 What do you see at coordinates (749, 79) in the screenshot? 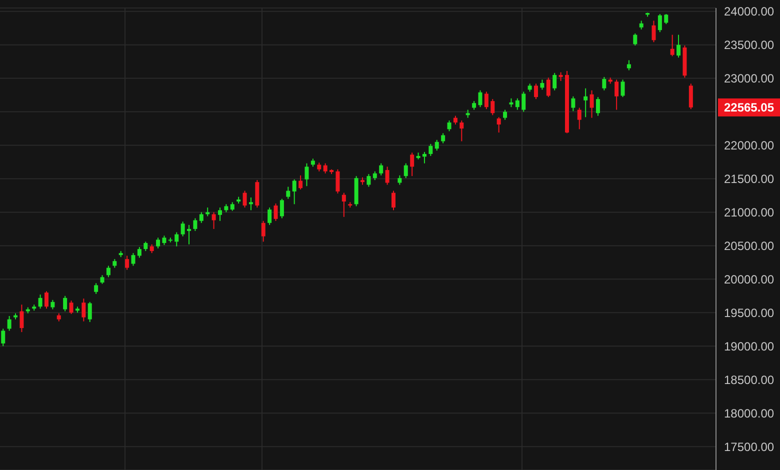
I see `y-tick-label: 23000.00` at bounding box center [749, 79].